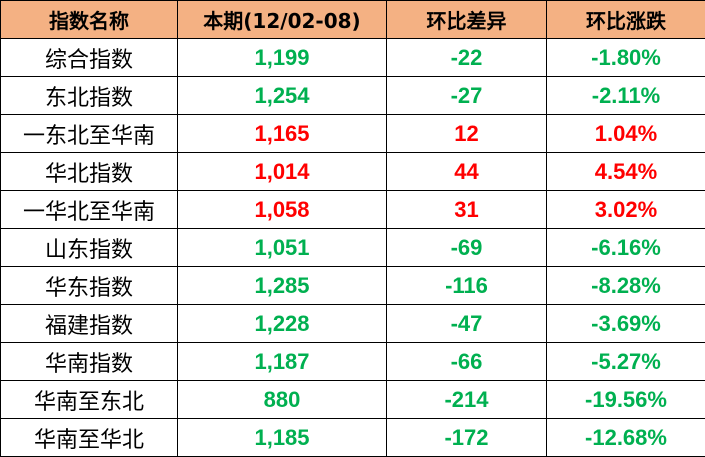  I want to click on value-cell: -47, so click(466, 323).